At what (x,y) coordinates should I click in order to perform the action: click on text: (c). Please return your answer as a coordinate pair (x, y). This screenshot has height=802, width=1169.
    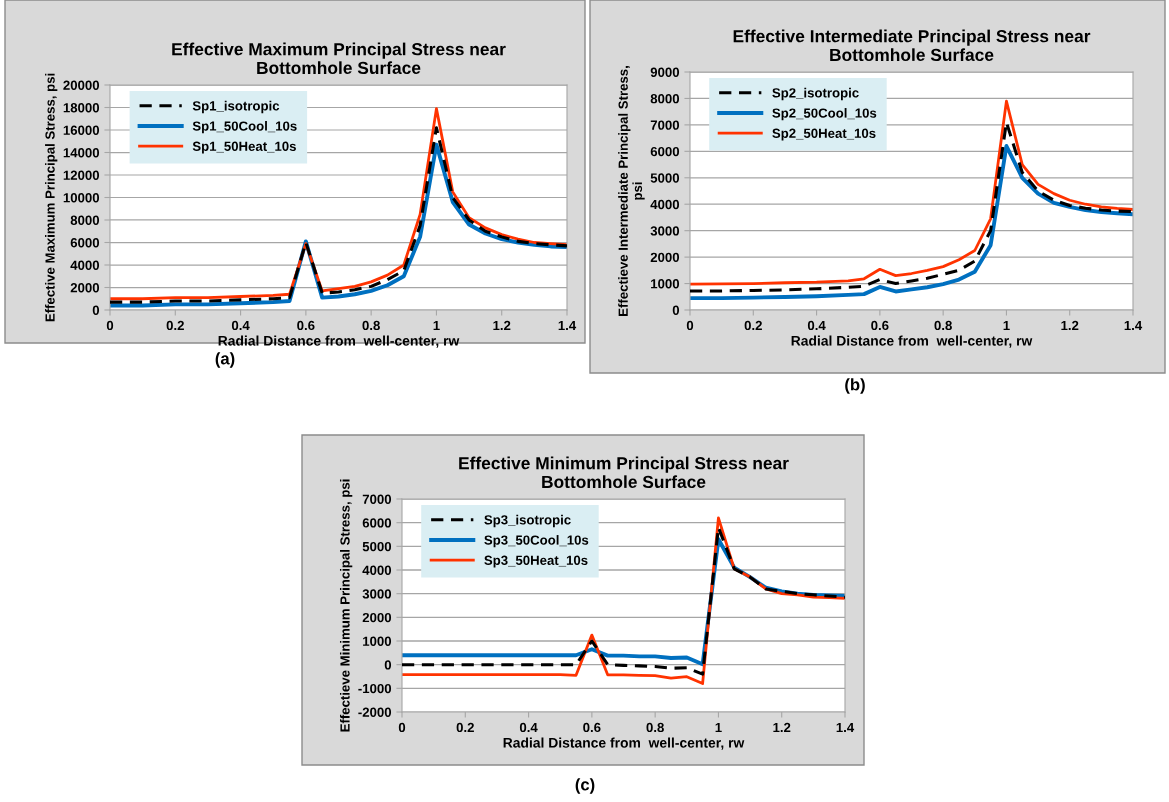
    Looking at the image, I should click on (585, 786).